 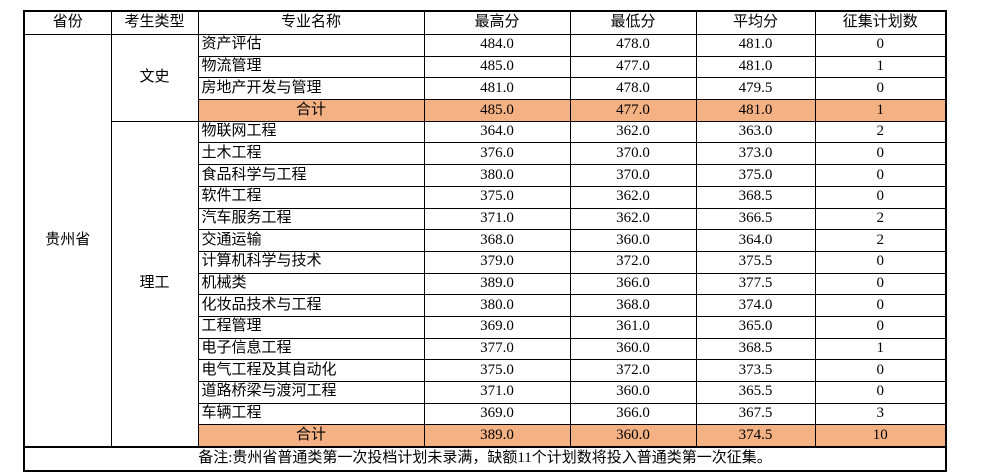 What do you see at coordinates (755, 370) in the screenshot?
I see `avg-score-cell: 373.5` at bounding box center [755, 370].